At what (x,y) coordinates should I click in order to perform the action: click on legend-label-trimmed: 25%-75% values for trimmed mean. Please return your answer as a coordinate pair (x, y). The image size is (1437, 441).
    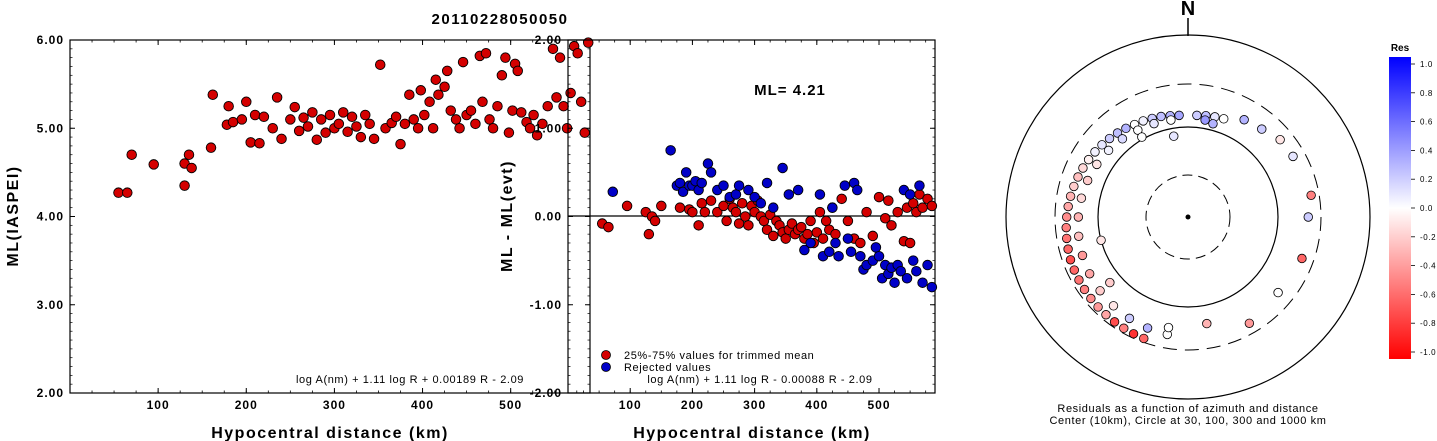
    Looking at the image, I should click on (719, 356).